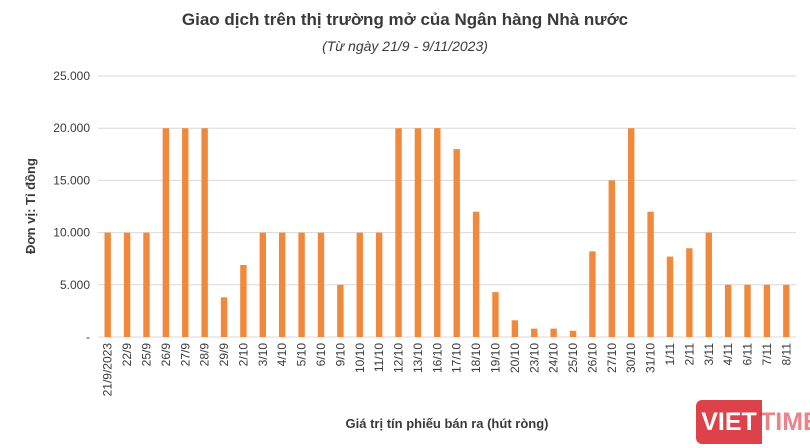 This screenshot has height=448, width=810. What do you see at coordinates (166, 355) in the screenshot?
I see `x-tick-label: 26/9` at bounding box center [166, 355].